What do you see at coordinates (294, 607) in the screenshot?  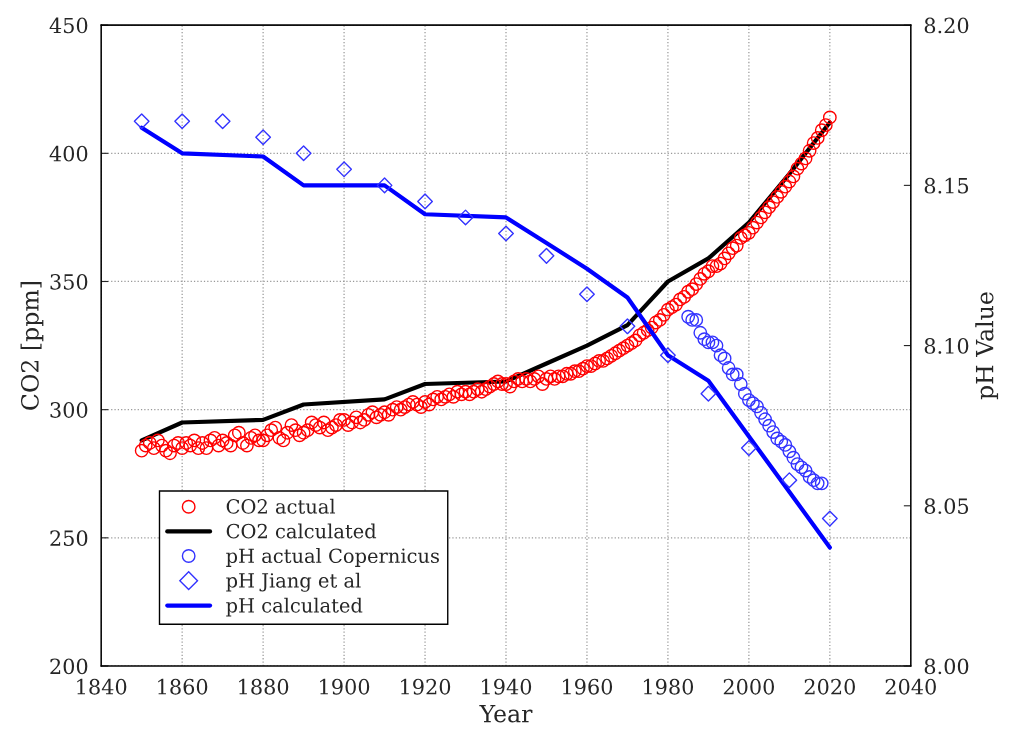 I see `legend-label: pH calculated` at bounding box center [294, 607].